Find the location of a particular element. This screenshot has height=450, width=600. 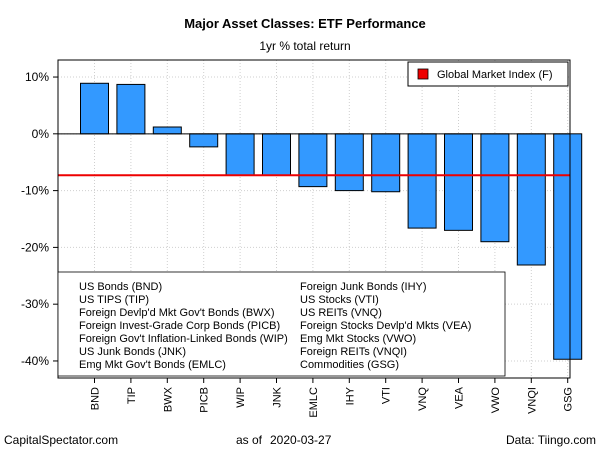

x-tick-label-bnd: BND is located at coordinates (96, 398).